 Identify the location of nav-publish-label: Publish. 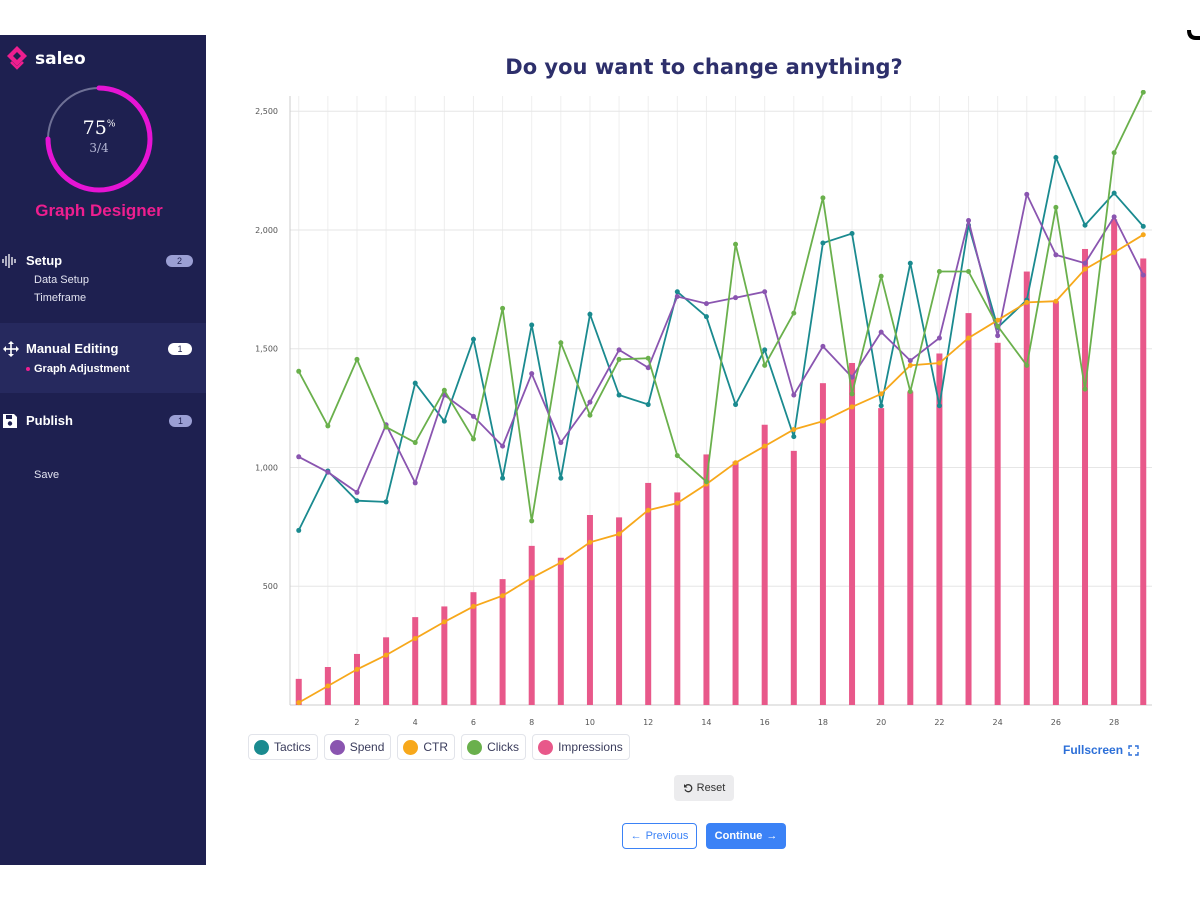
(49, 420).